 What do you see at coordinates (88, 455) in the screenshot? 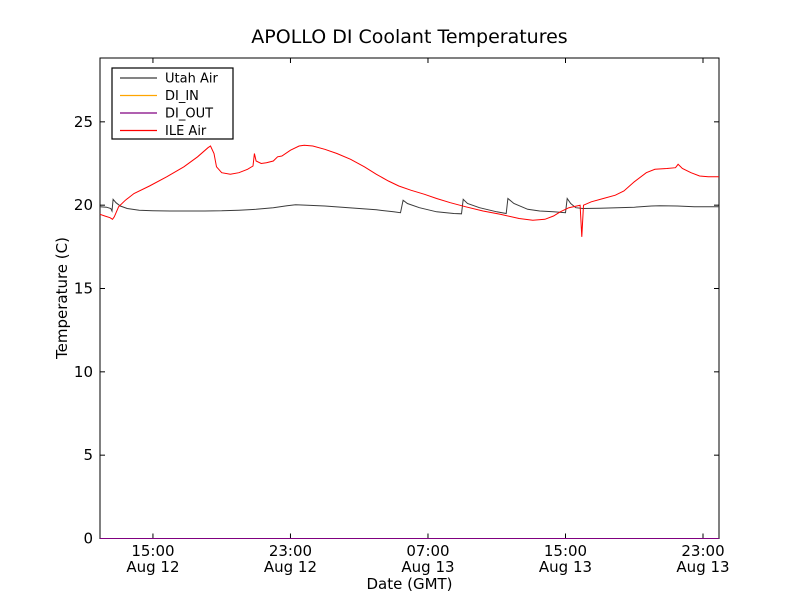
I see `y-tick-label: 5` at bounding box center [88, 455].